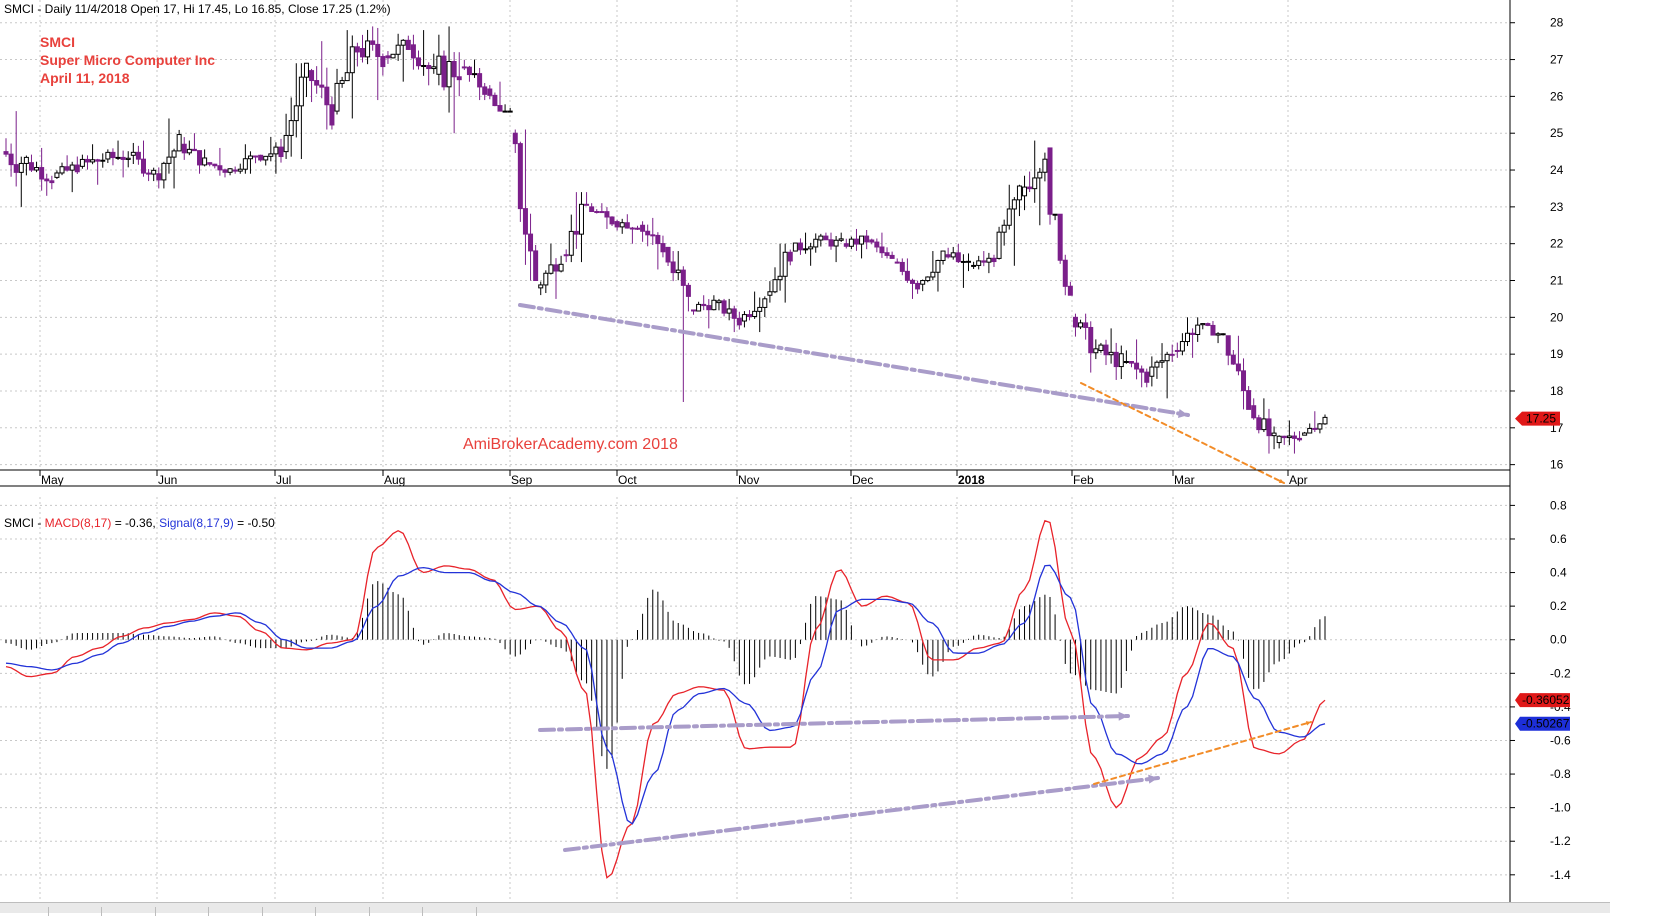 The width and height of the screenshot is (1673, 921). What do you see at coordinates (394, 480) in the screenshot?
I see `month-label: Aug` at bounding box center [394, 480].